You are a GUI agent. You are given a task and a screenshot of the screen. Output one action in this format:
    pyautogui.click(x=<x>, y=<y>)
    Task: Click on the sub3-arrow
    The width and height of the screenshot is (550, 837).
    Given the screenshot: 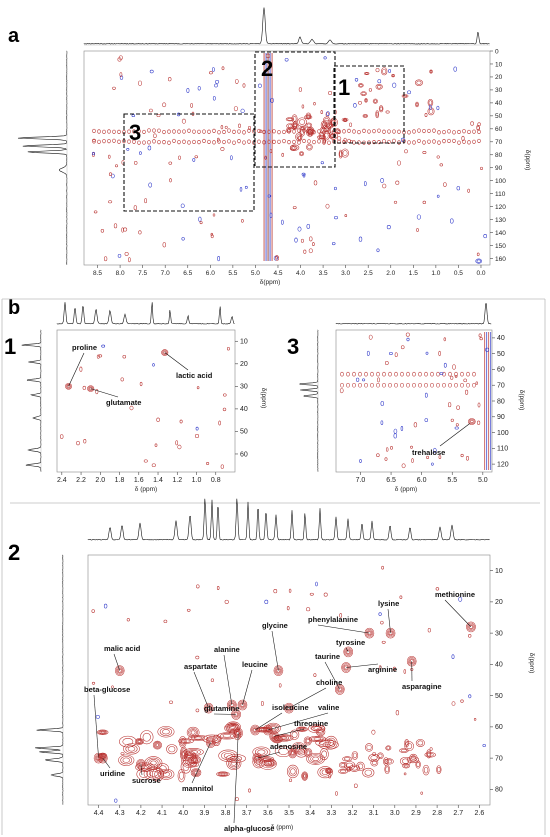 What is the action you would take?
    pyautogui.click(x=454, y=435)
    